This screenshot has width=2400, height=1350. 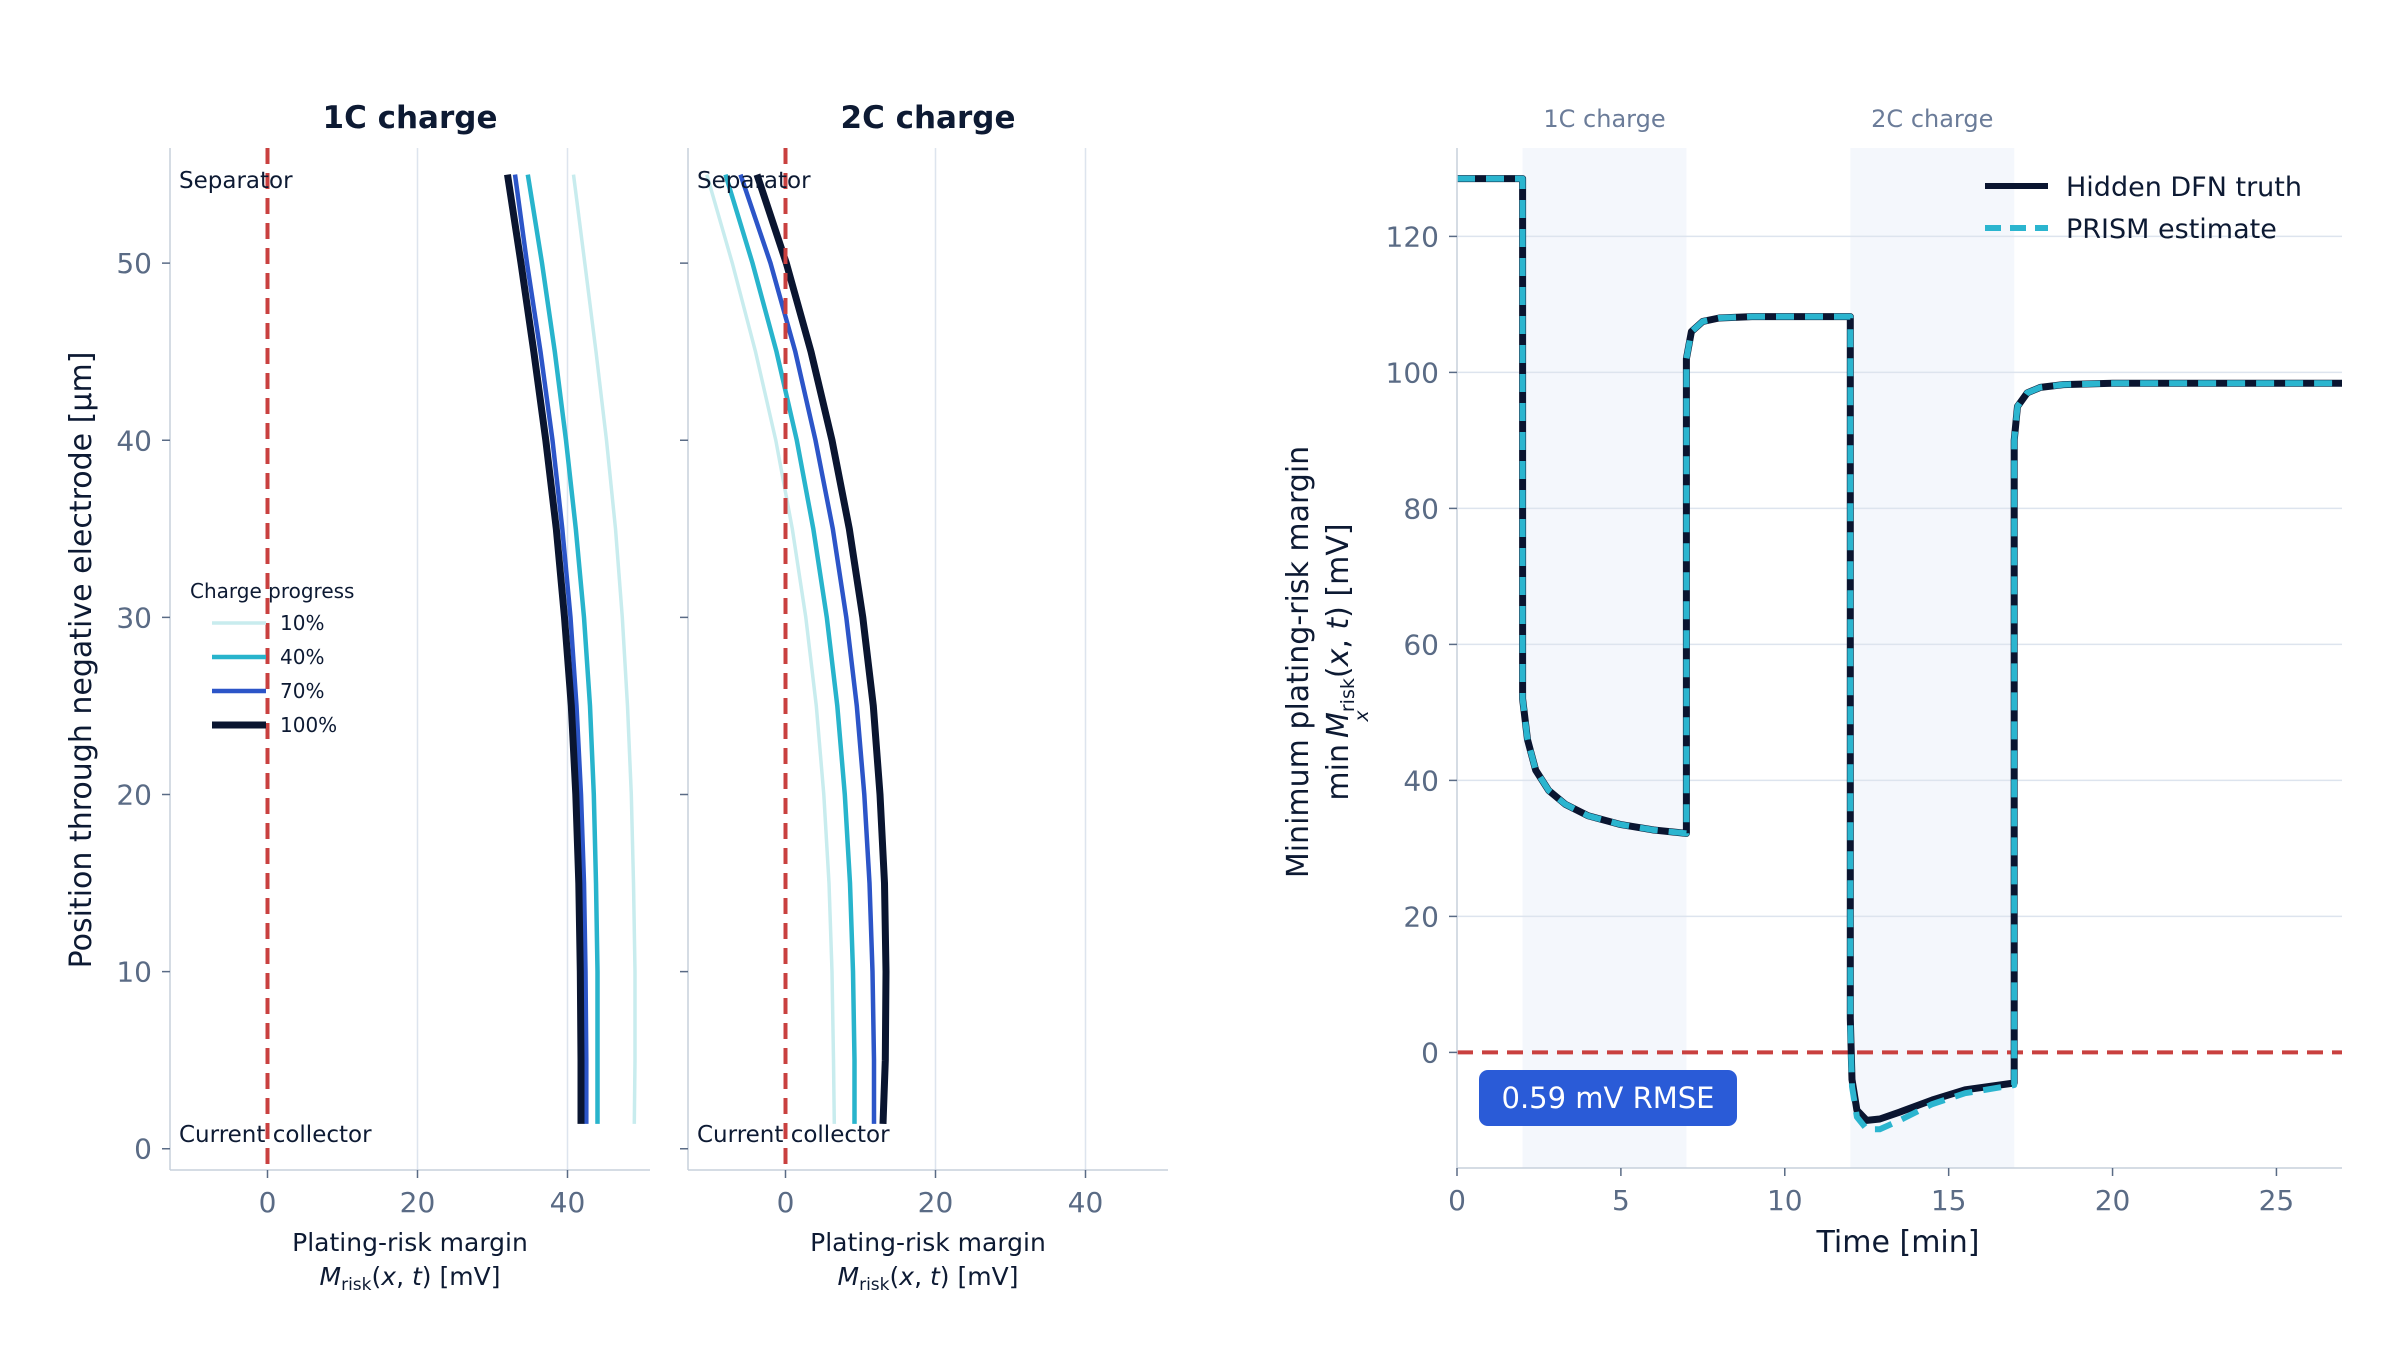 I want to click on p3-y-label-math: minMrisk(x, t) [mV], so click(x=1340, y=661).